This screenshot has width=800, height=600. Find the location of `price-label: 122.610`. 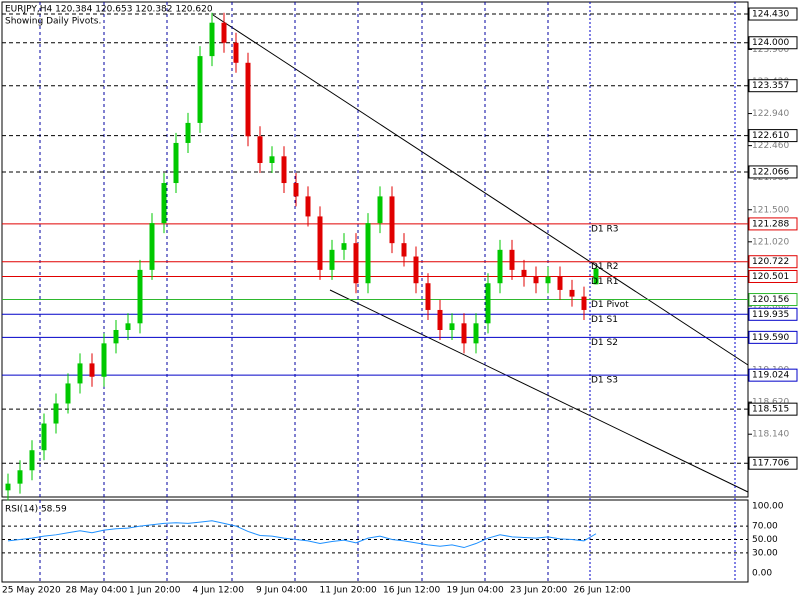

price-label: 122.610 is located at coordinates (770, 136).